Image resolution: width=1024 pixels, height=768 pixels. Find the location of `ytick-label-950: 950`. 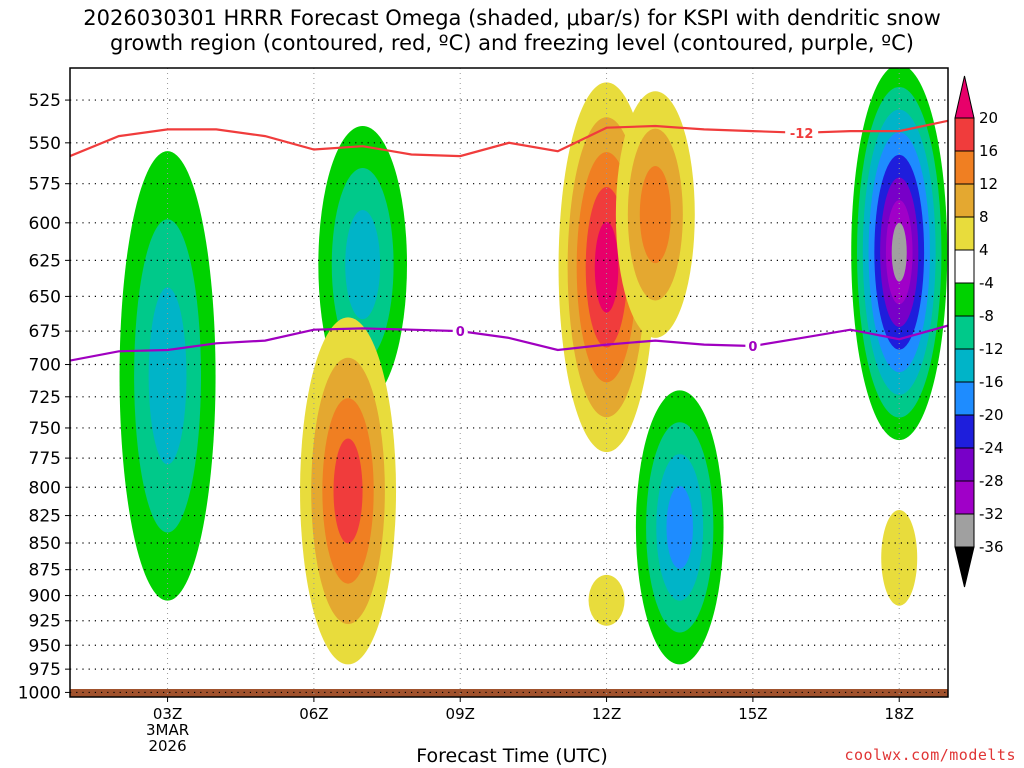

ytick-label-950: 950 is located at coordinates (45, 646).